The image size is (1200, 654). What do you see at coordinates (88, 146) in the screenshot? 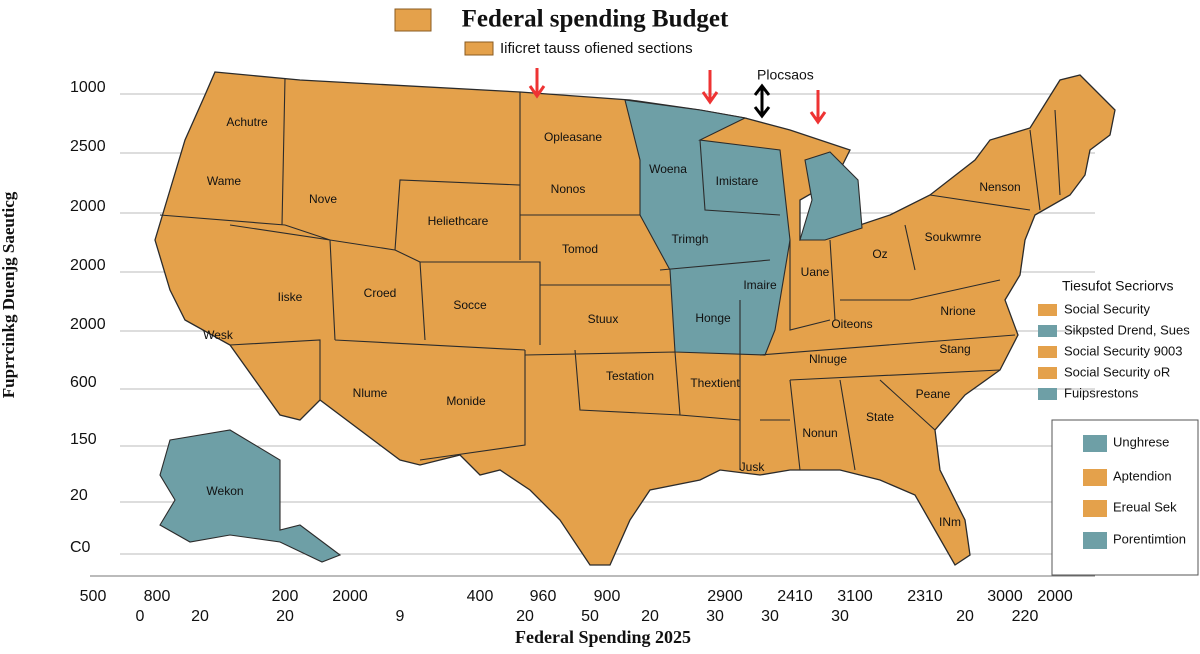
I see `y-tick-label: 2500` at bounding box center [88, 146].